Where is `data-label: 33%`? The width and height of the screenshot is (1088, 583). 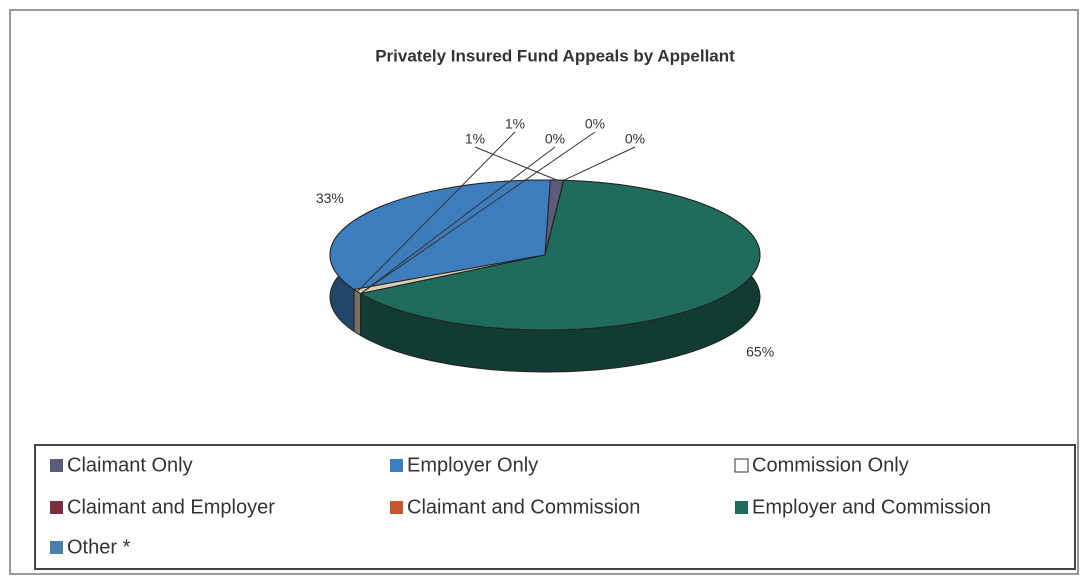
data-label: 33% is located at coordinates (330, 198).